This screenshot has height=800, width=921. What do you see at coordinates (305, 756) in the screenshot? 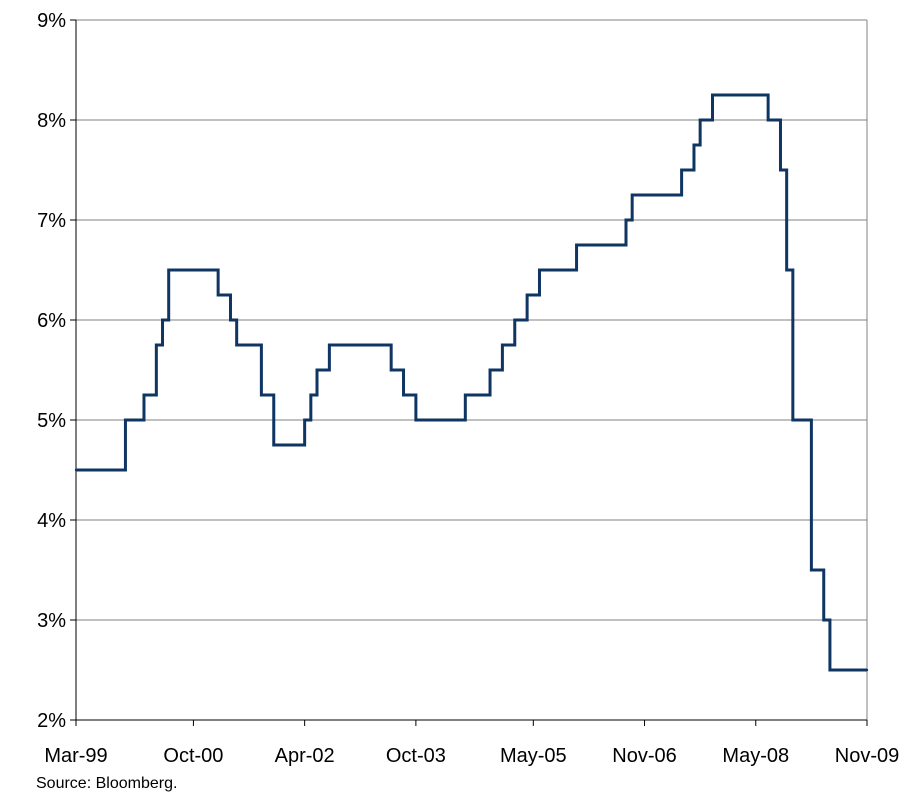
I see `x-tick-label: Apr-02` at bounding box center [305, 756].